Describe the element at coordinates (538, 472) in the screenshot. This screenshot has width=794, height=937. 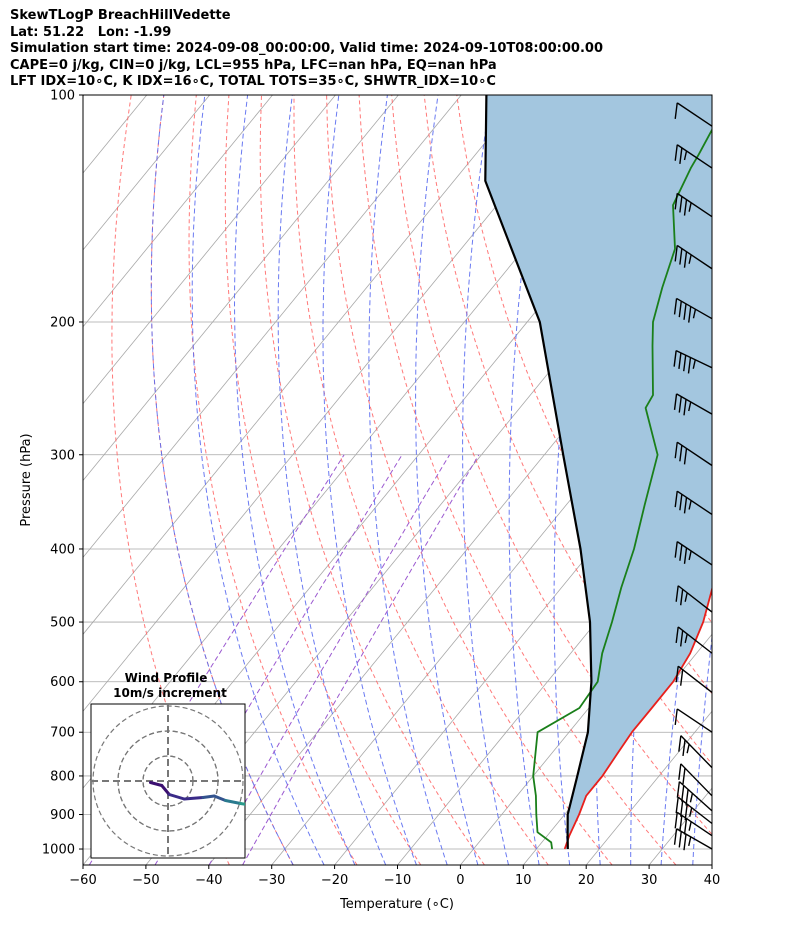
I see `parcel-line` at that location.